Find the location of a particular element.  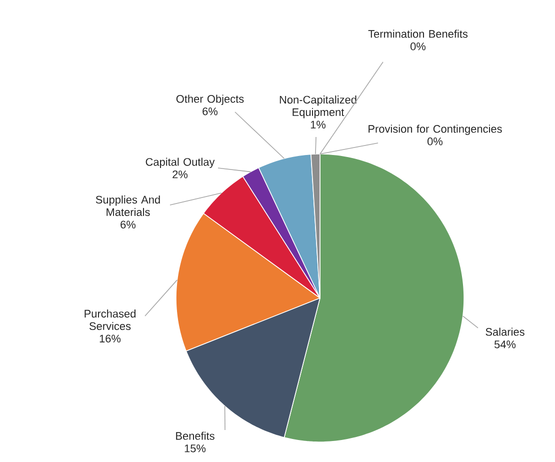

slice-label: Benefits is located at coordinates (195, 436).